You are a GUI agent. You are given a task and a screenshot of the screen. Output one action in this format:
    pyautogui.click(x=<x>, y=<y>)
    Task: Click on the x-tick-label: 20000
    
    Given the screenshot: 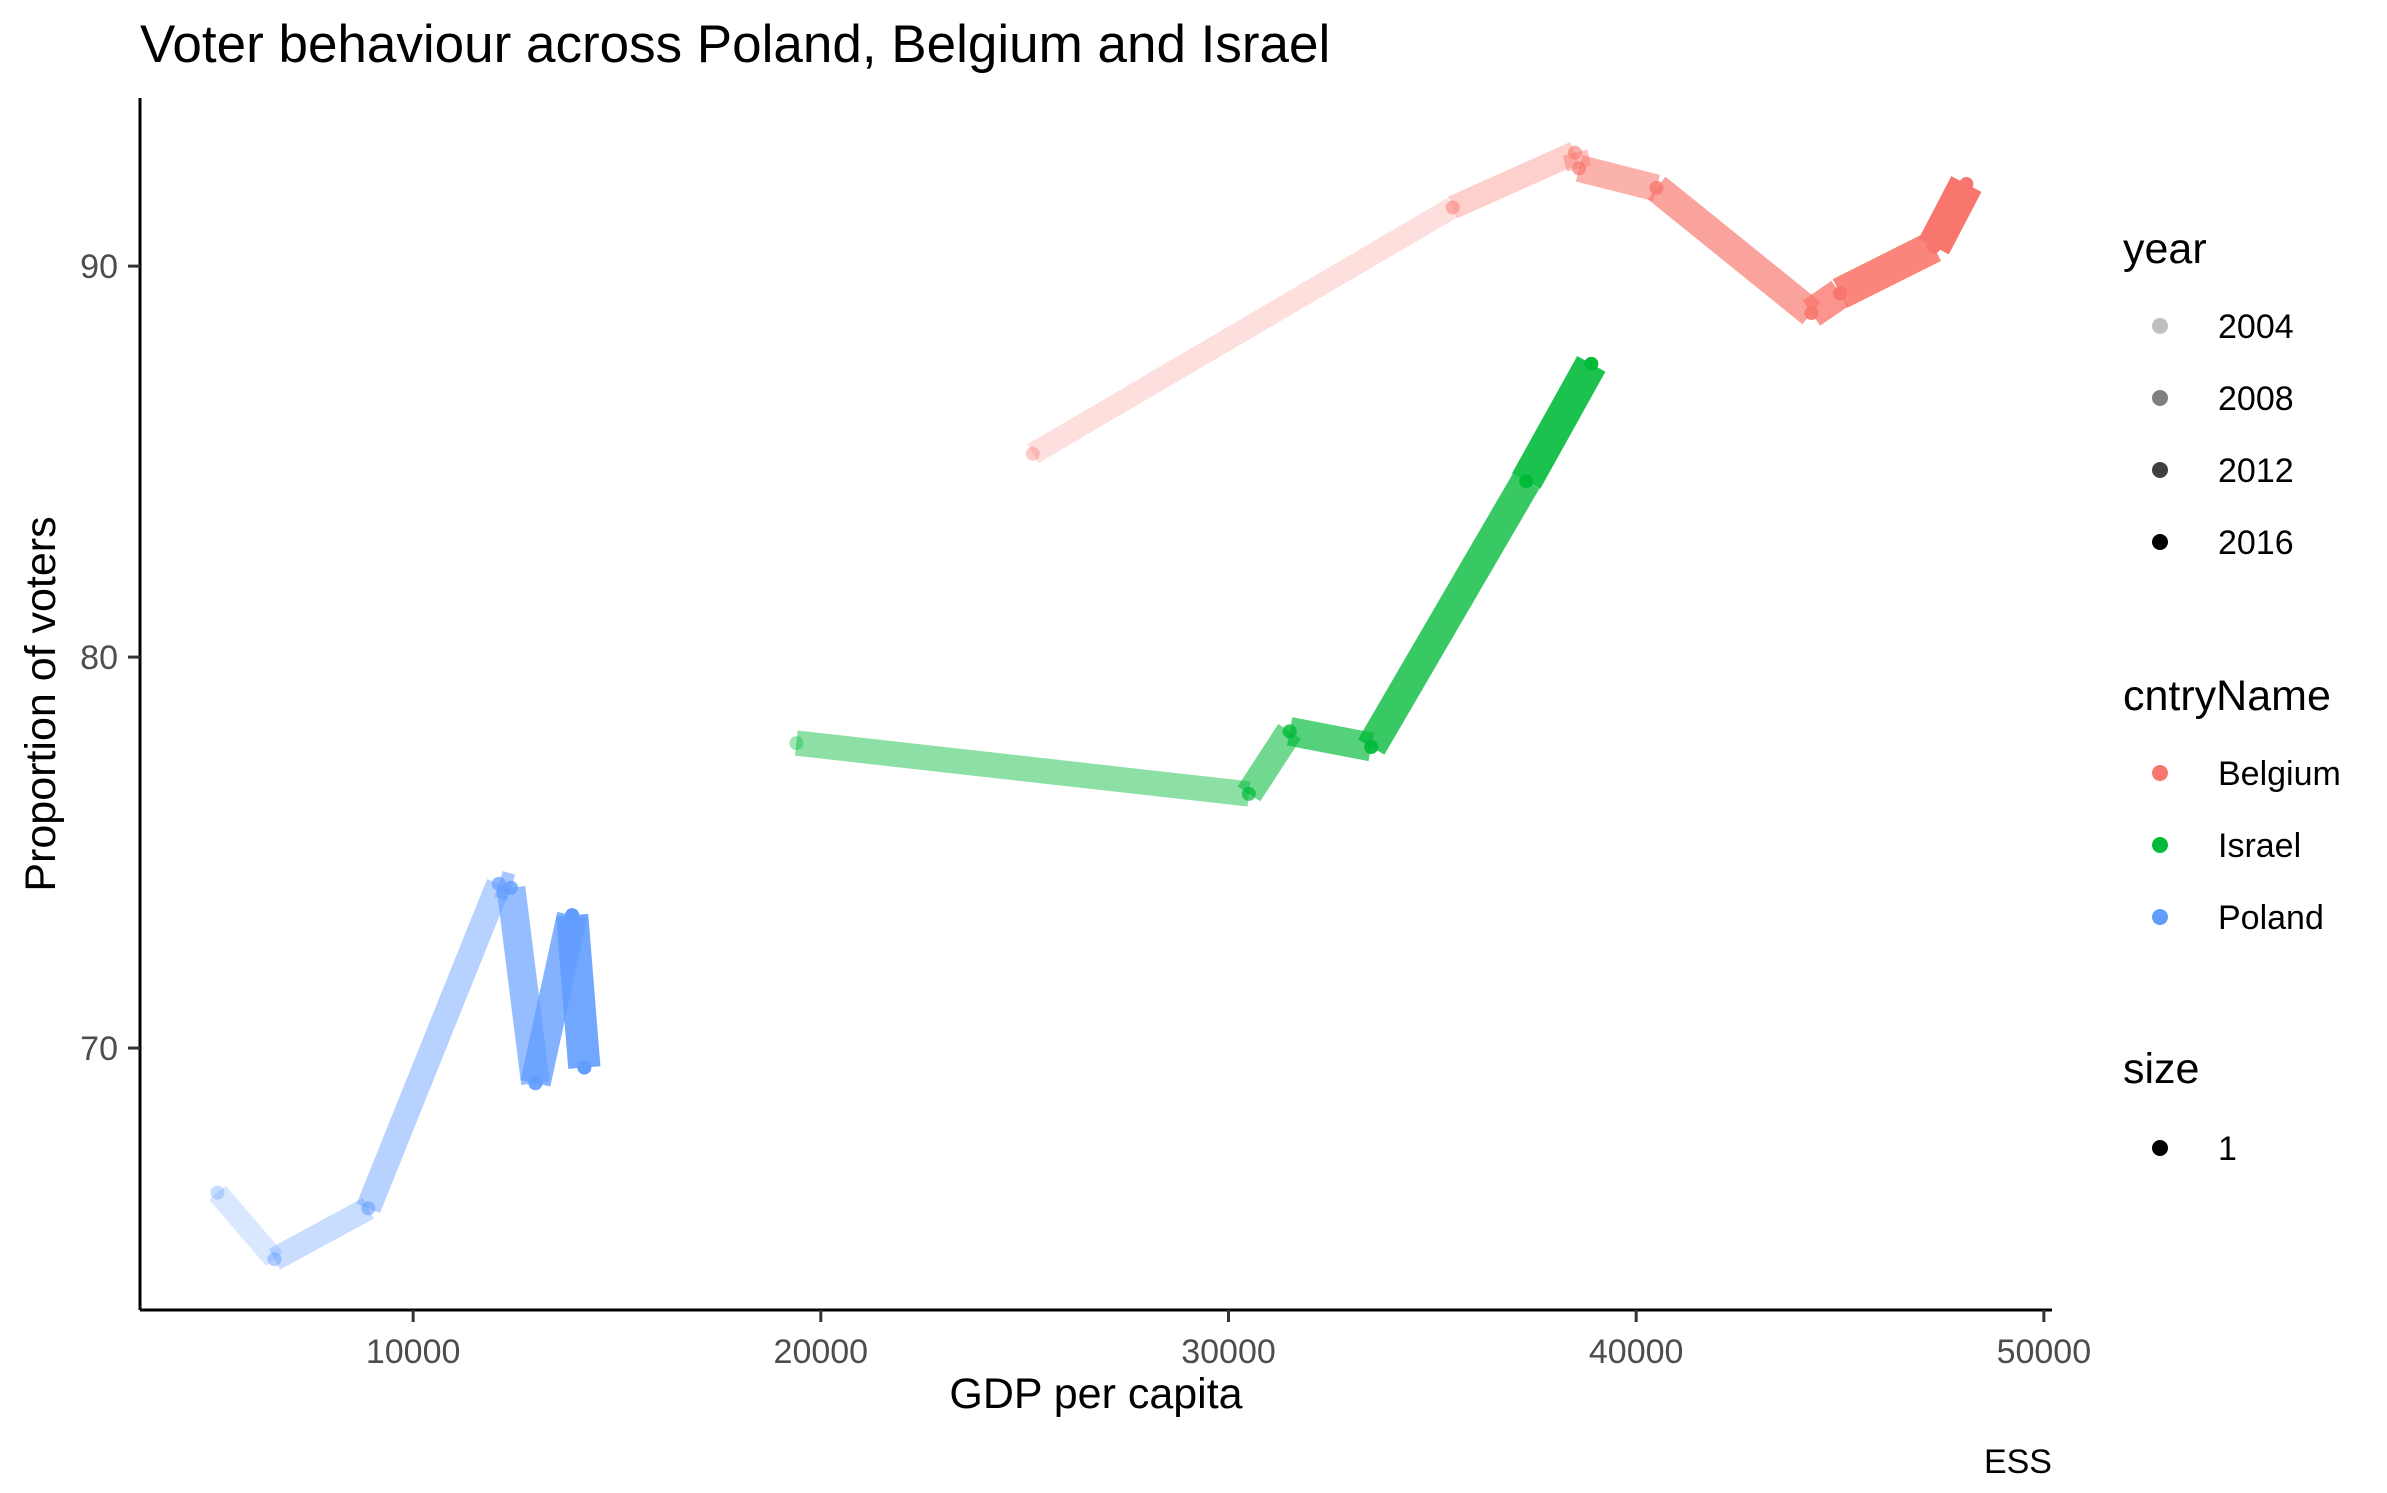 What is the action you would take?
    pyautogui.click(x=821, y=1352)
    